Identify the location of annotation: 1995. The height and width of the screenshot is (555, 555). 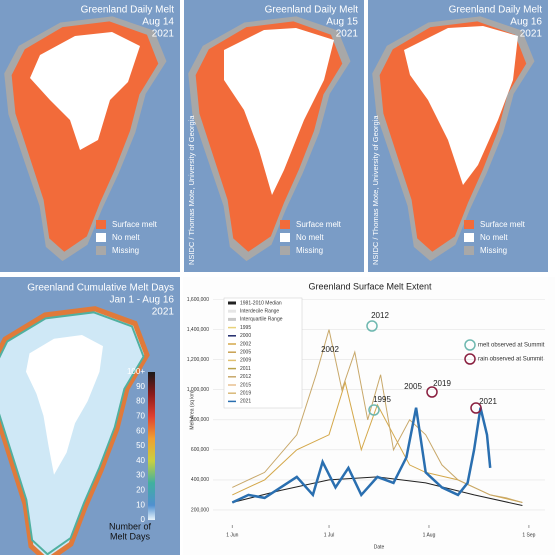
(382, 399).